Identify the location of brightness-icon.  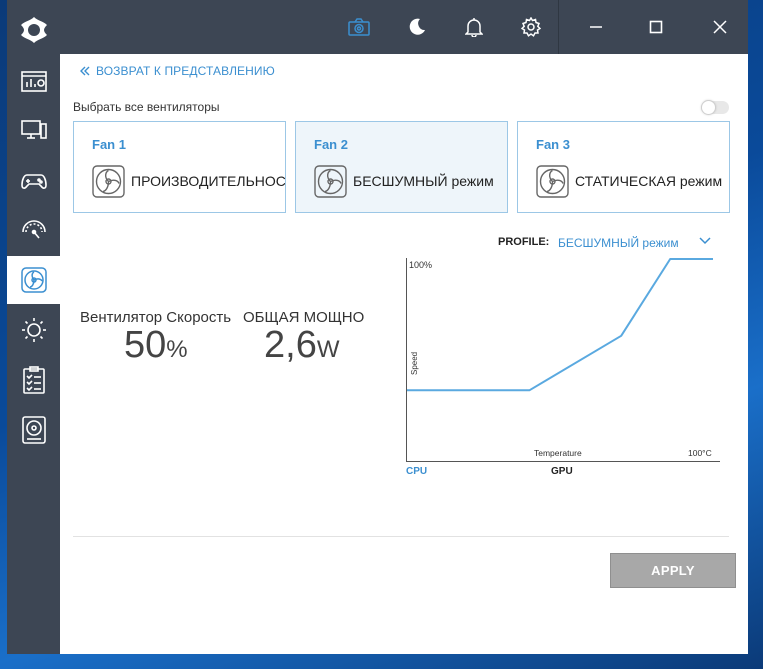
(33, 330).